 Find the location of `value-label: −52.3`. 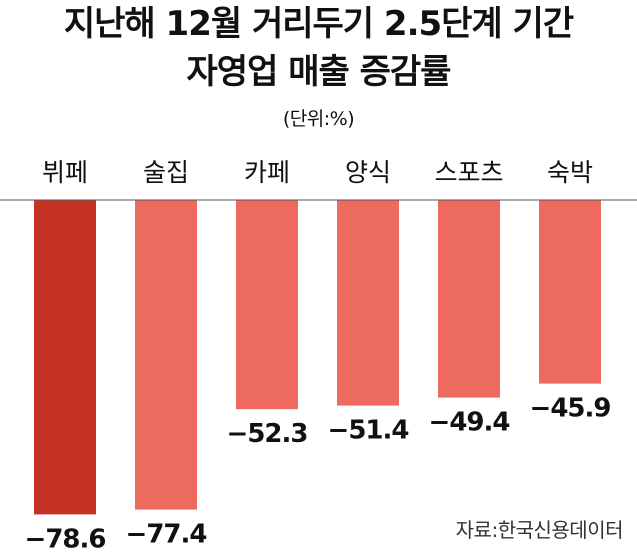

value-label: −52.3 is located at coordinates (267, 434).